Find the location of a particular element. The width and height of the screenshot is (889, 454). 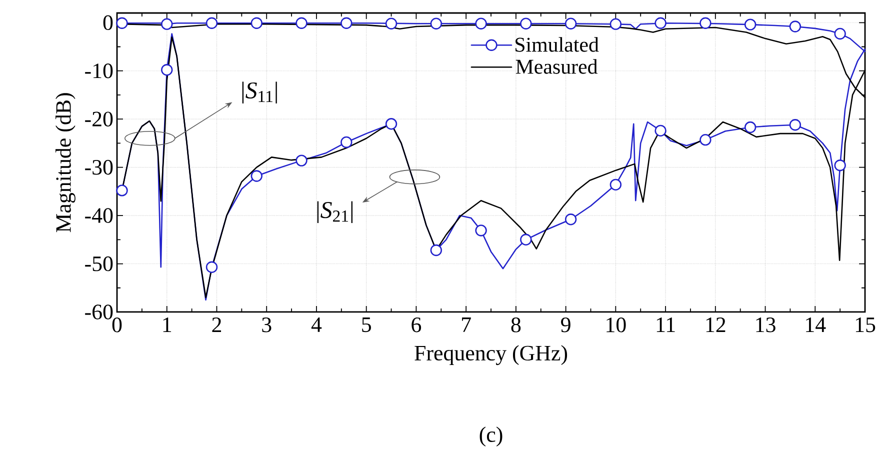

x-tick-label: 11 is located at coordinates (665, 325).